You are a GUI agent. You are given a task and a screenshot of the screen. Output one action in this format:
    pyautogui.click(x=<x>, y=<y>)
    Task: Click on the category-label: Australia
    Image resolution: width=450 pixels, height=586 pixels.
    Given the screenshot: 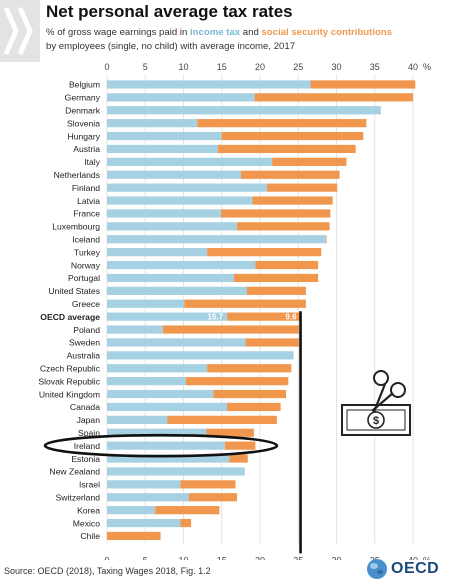 What is the action you would take?
    pyautogui.click(x=84, y=356)
    